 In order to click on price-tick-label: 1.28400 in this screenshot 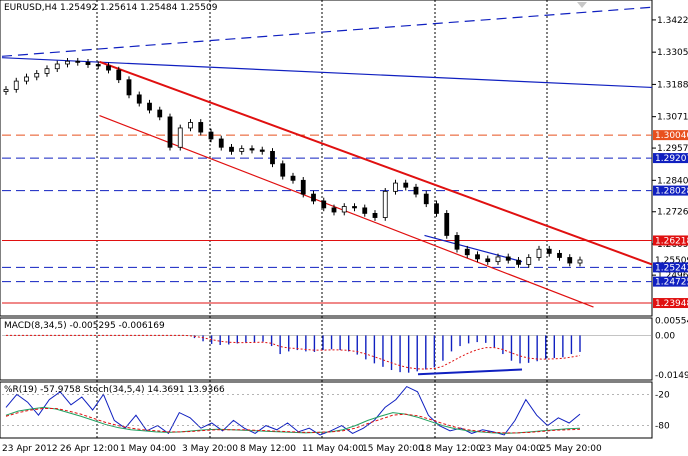, I will do `click(672, 181)`.